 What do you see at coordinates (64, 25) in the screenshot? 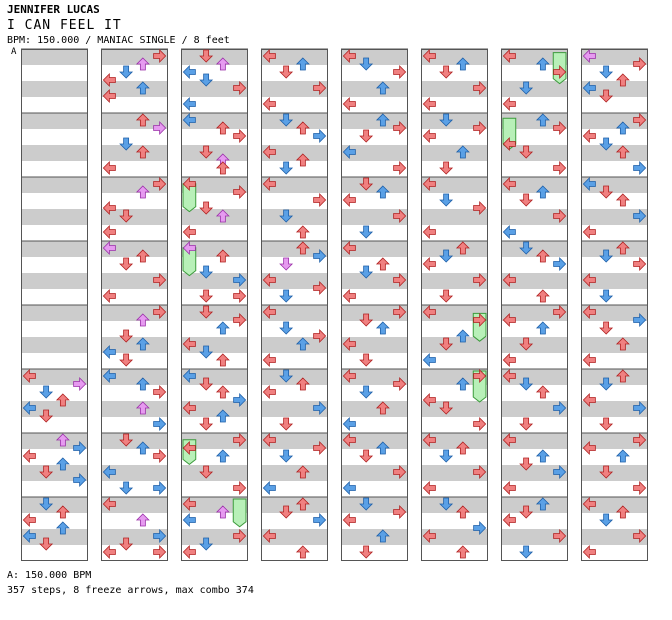
I see `song-title: I CAN FEEL IT` at bounding box center [64, 25].